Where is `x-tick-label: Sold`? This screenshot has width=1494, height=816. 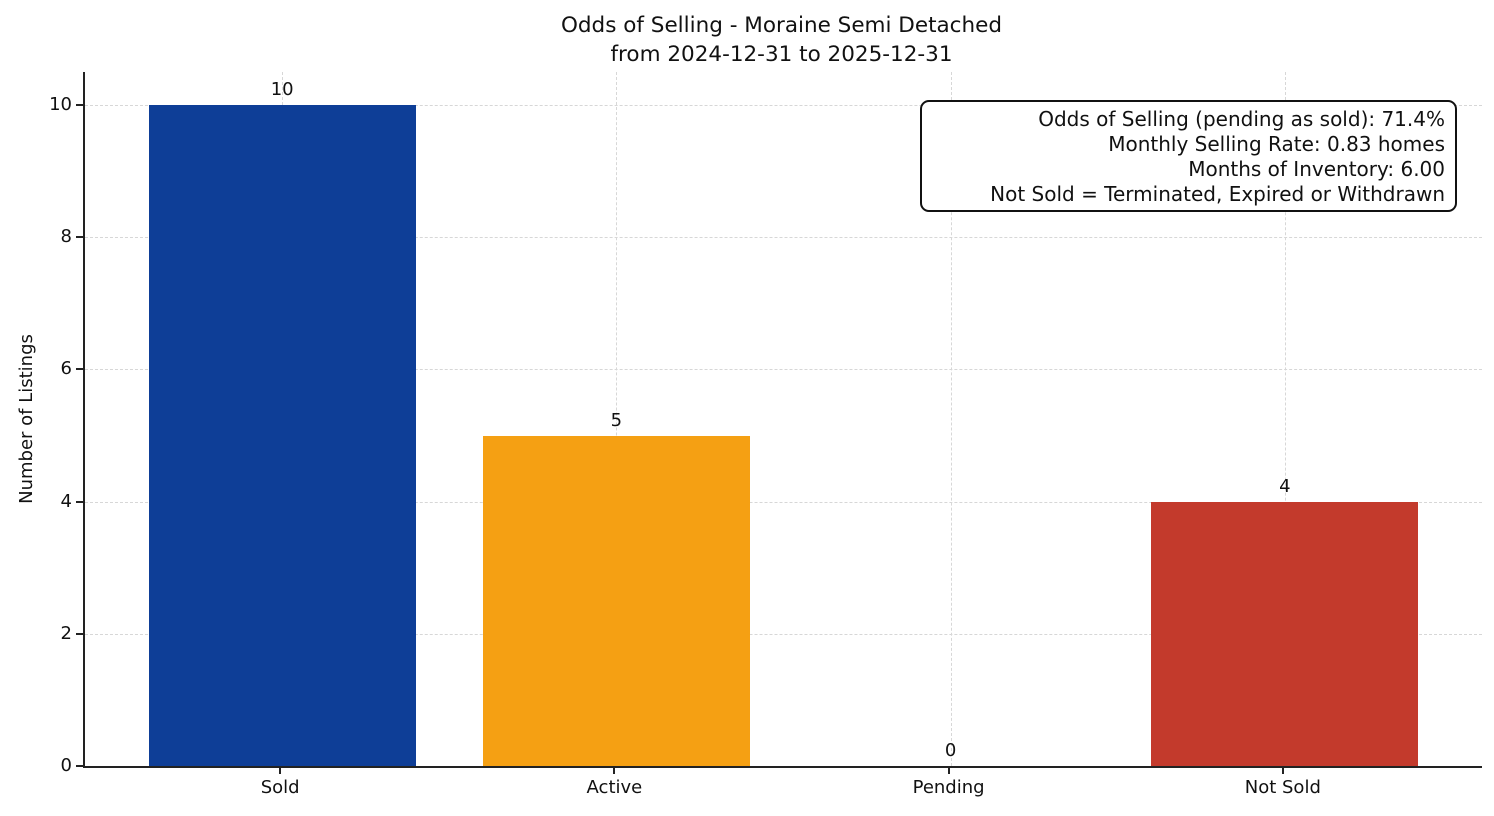
x-tick-label: Sold is located at coordinates (280, 787).